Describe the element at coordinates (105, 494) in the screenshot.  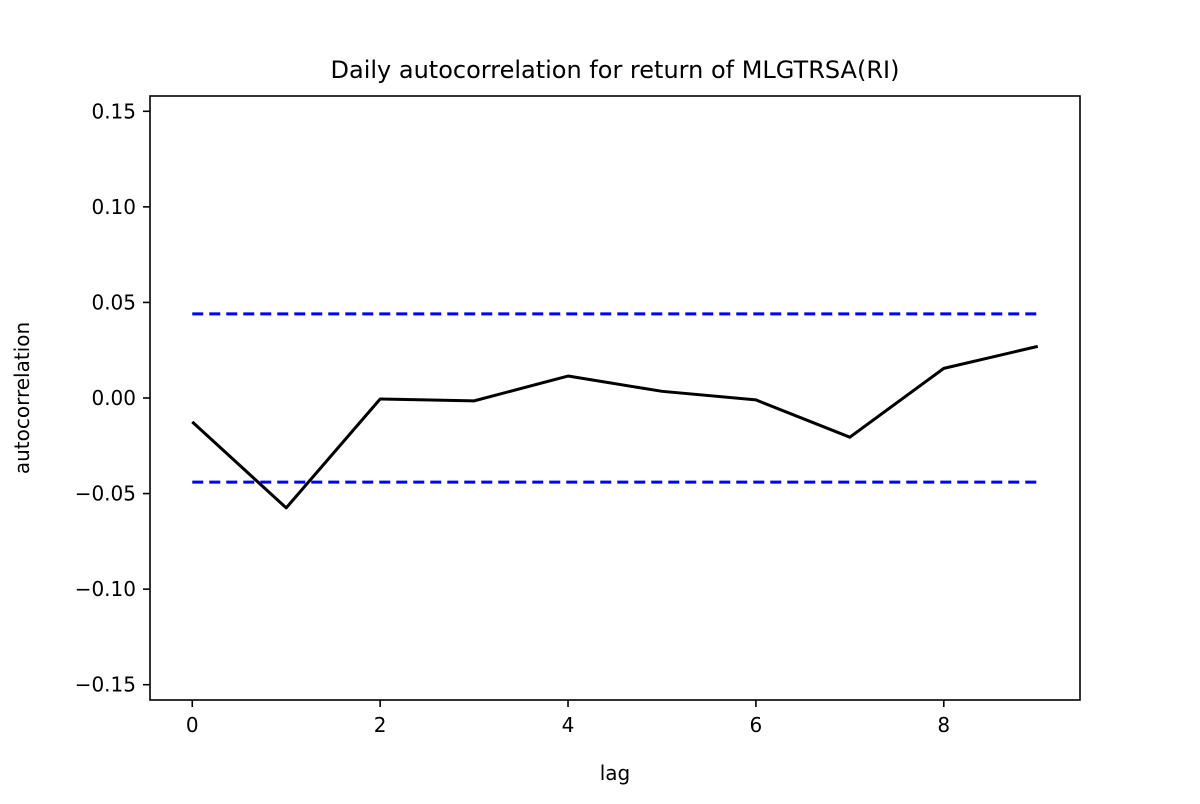
I see `y-tick-label: −0.05` at that location.